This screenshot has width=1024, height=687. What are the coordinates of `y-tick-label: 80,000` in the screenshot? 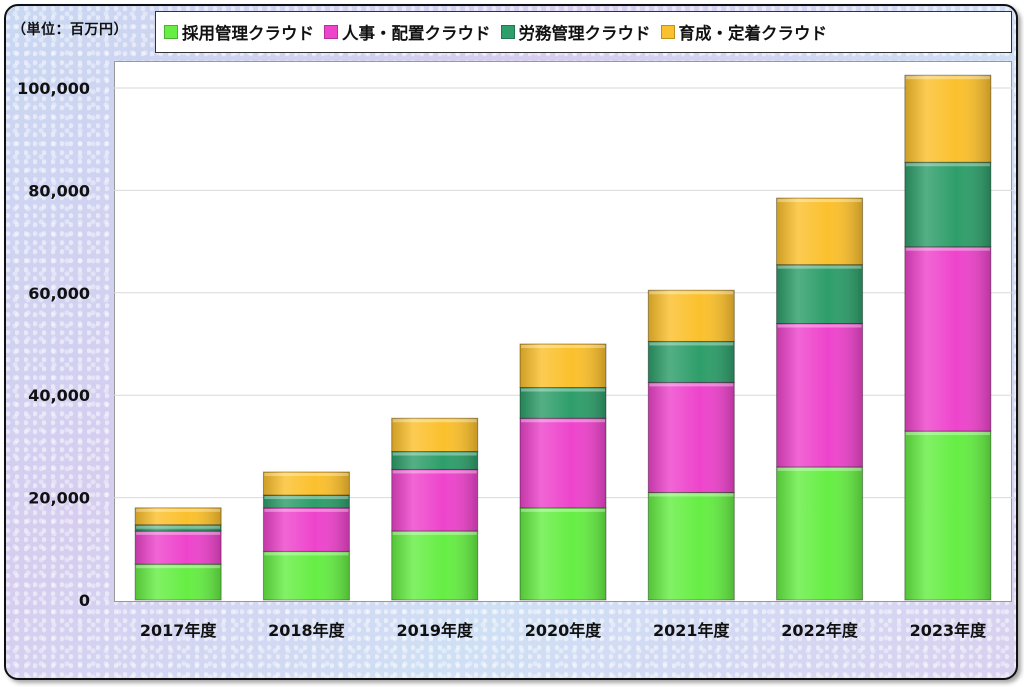 It's located at (59, 190).